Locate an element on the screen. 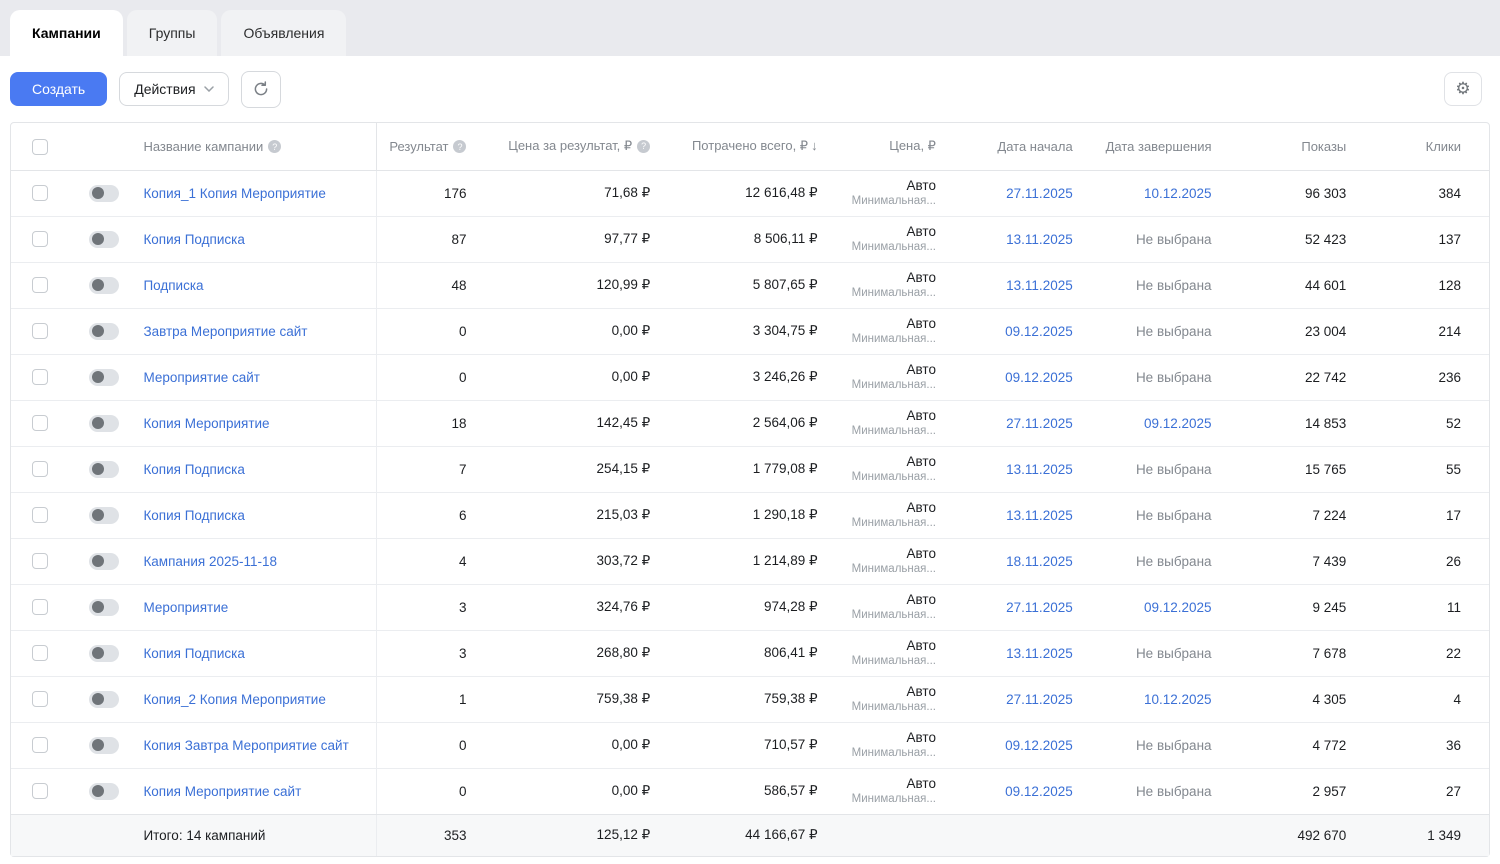 Image resolution: width=1500 pixels, height=864 pixels. campaign-name-link: Кампания 2025-11-18 is located at coordinates (210, 561).